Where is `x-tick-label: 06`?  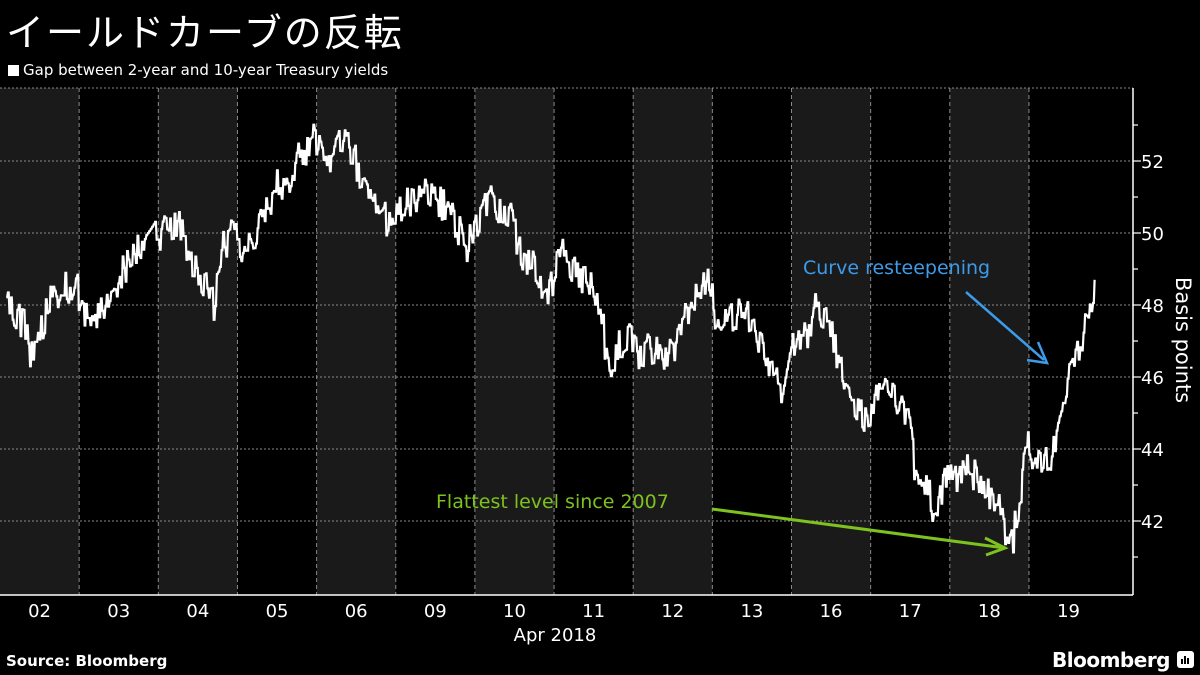 x-tick-label: 06 is located at coordinates (356, 611).